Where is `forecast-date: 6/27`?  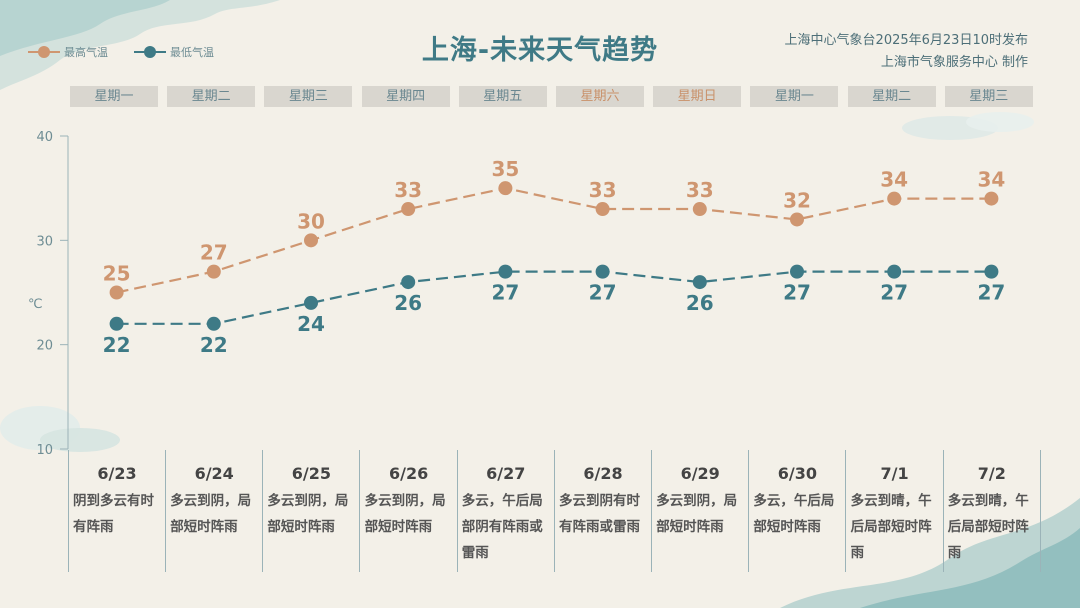 forecast-date: 6/27 is located at coordinates (506, 473).